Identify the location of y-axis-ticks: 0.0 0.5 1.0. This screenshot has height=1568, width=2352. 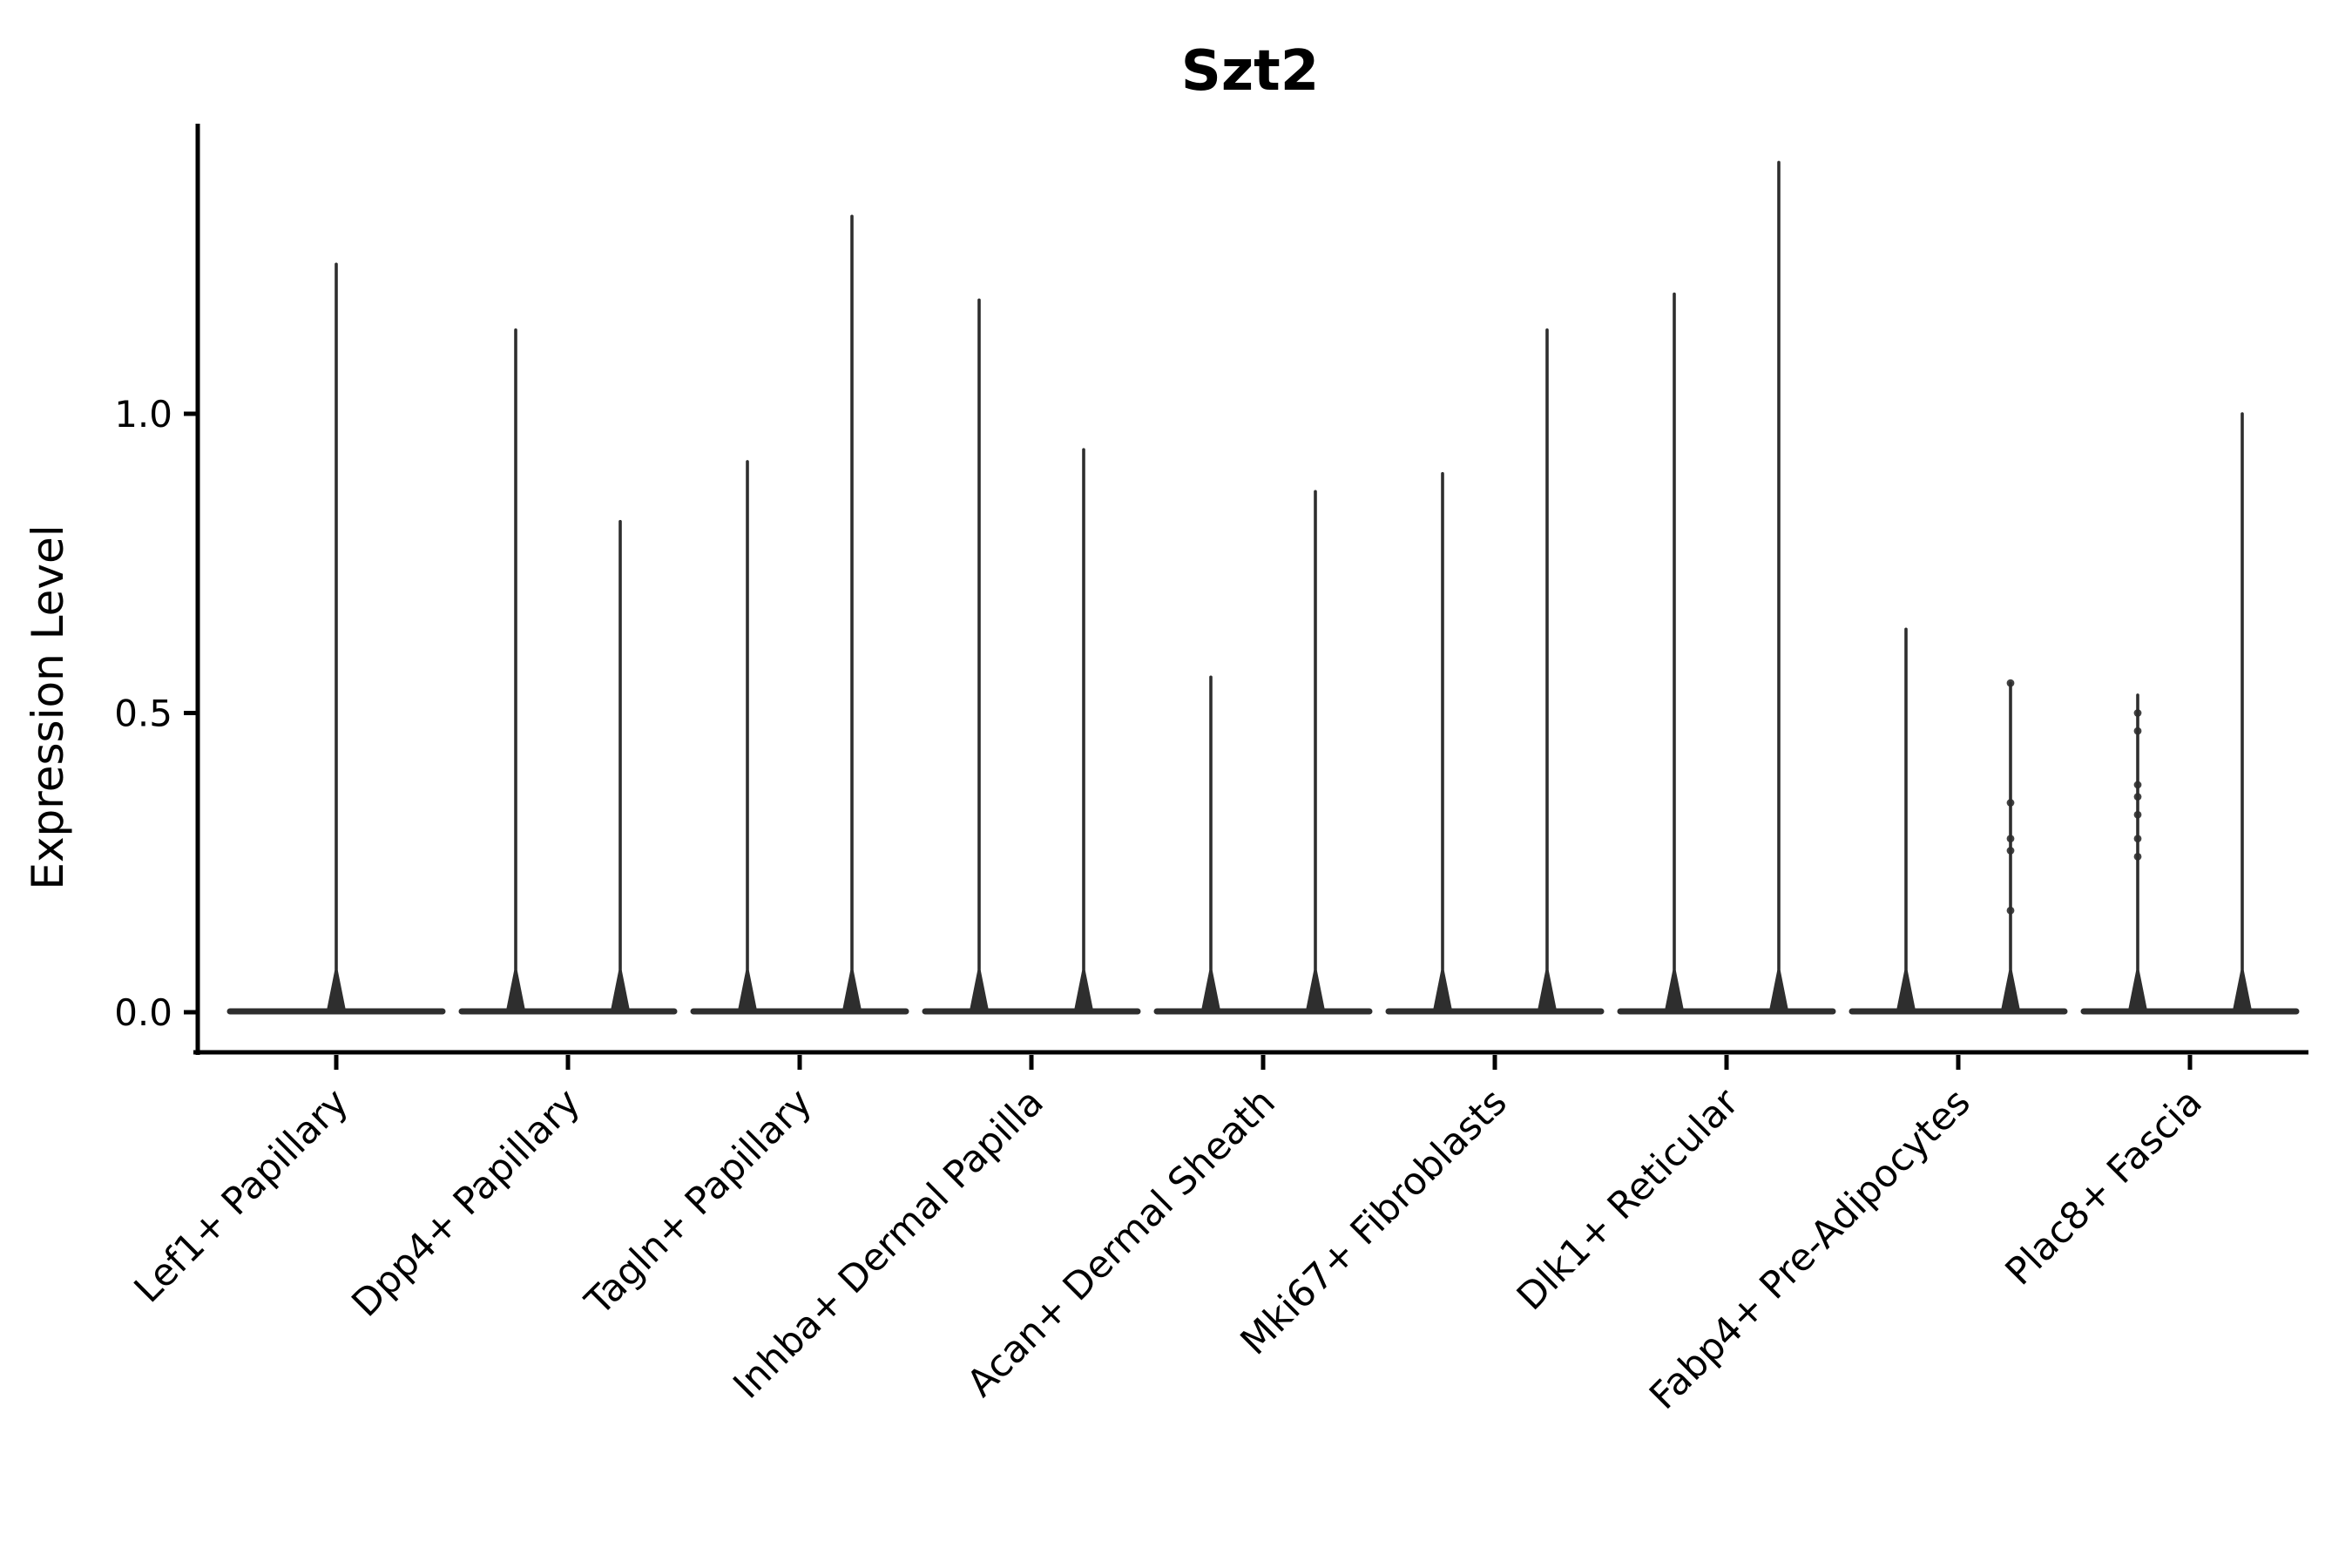
(155, 713).